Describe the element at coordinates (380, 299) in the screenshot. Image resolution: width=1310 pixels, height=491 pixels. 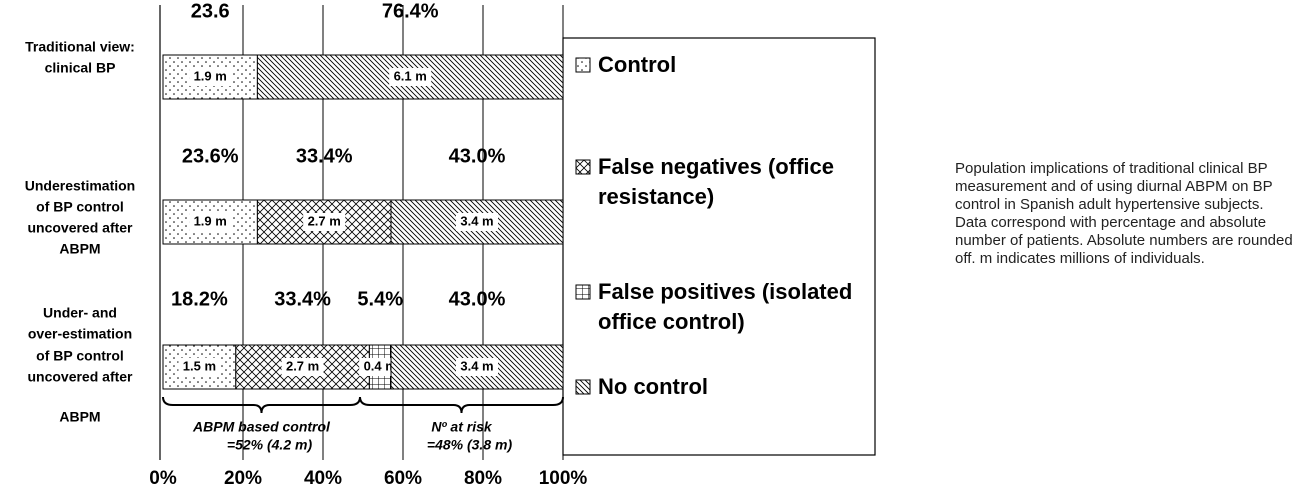
I see `value-label: 5.4%` at that location.